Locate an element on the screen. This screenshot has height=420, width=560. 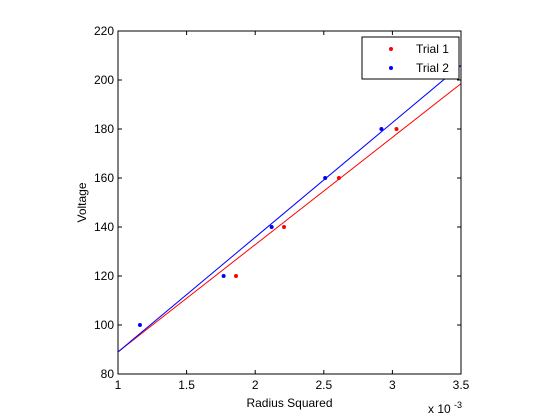
x-axis-multiplier: x 10 -3 is located at coordinates (445, 408).